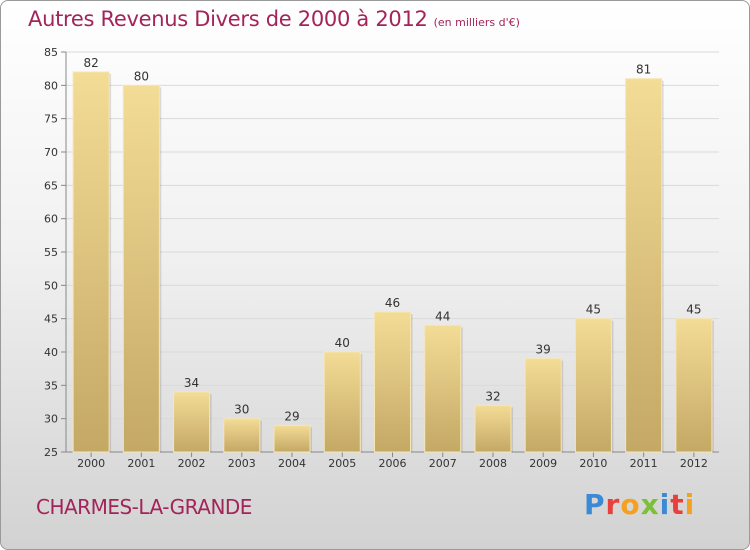  Describe the element at coordinates (650, 504) in the screenshot. I see `logo-letter: x` at that location.